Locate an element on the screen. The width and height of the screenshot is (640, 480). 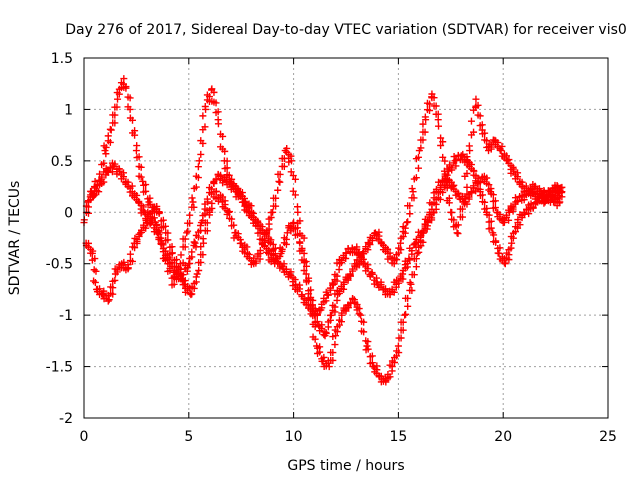
x-tick-label: 15 is located at coordinates (398, 437).